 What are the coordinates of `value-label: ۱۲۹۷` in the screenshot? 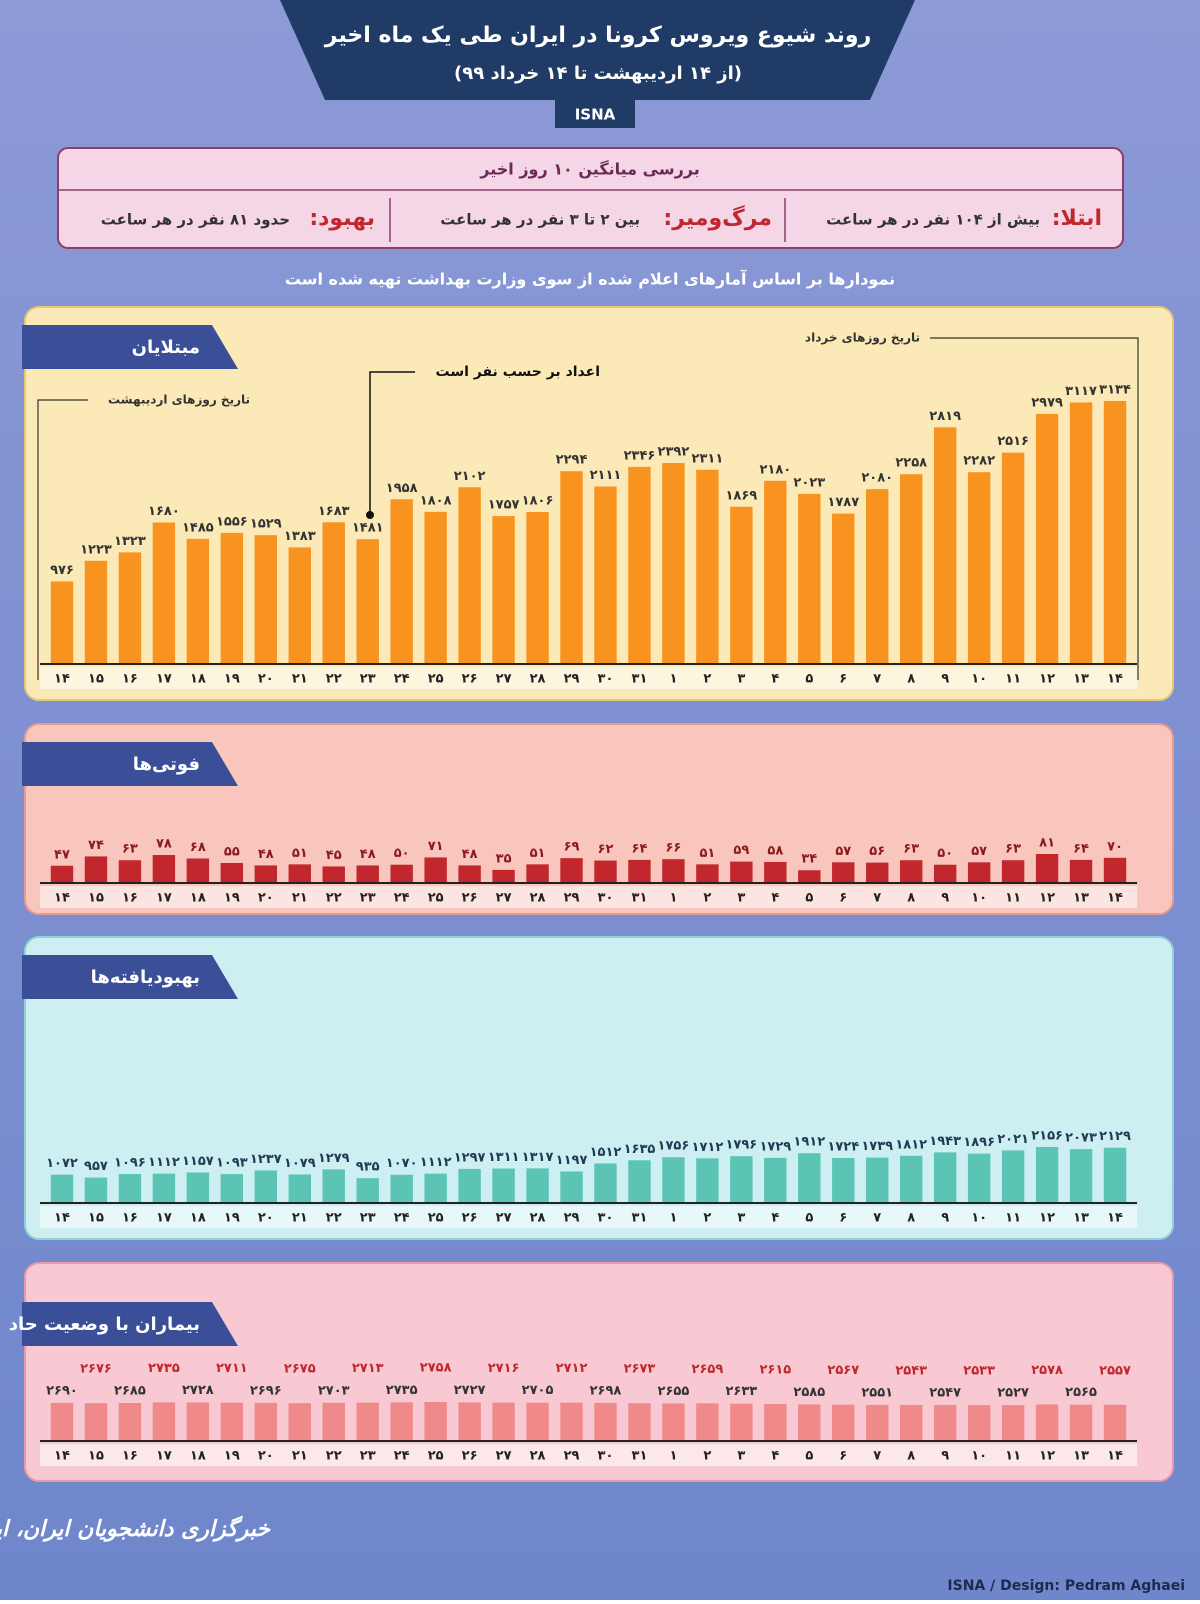 It's located at (470, 1157).